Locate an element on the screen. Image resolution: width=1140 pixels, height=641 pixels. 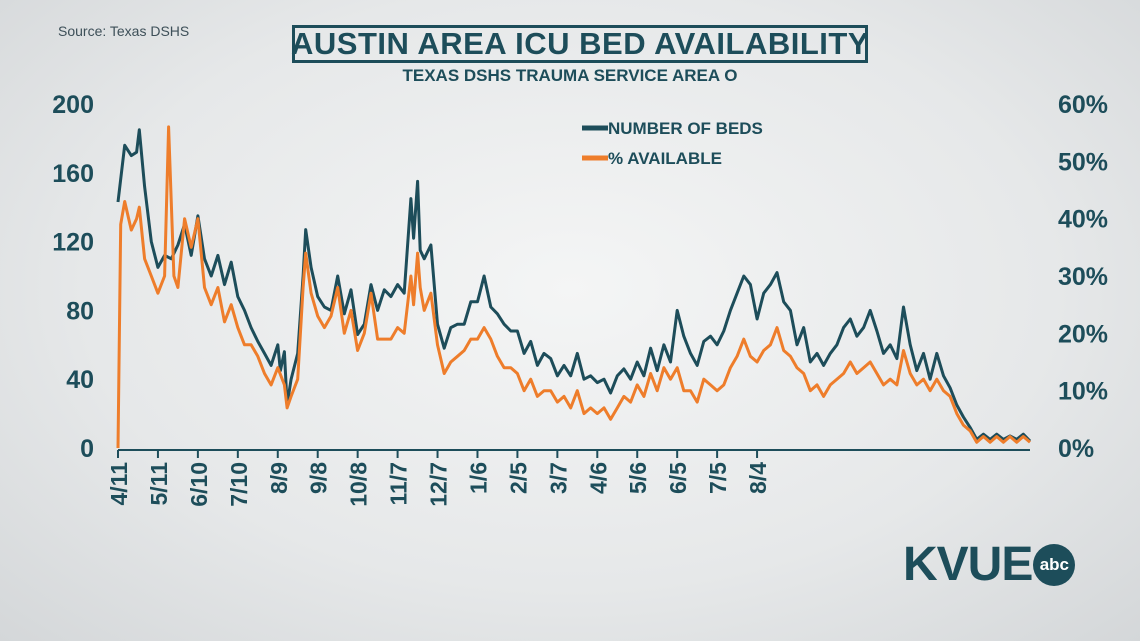
x-axis-tick-label: 7/10 is located at coordinates (239, 484).